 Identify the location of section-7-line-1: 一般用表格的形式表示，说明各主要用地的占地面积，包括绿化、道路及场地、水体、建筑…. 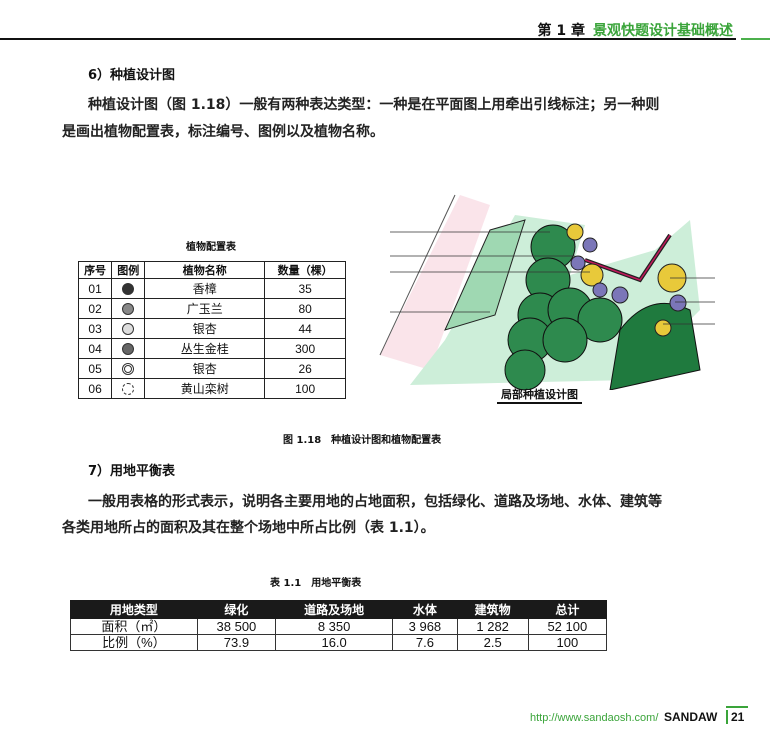
(375, 502).